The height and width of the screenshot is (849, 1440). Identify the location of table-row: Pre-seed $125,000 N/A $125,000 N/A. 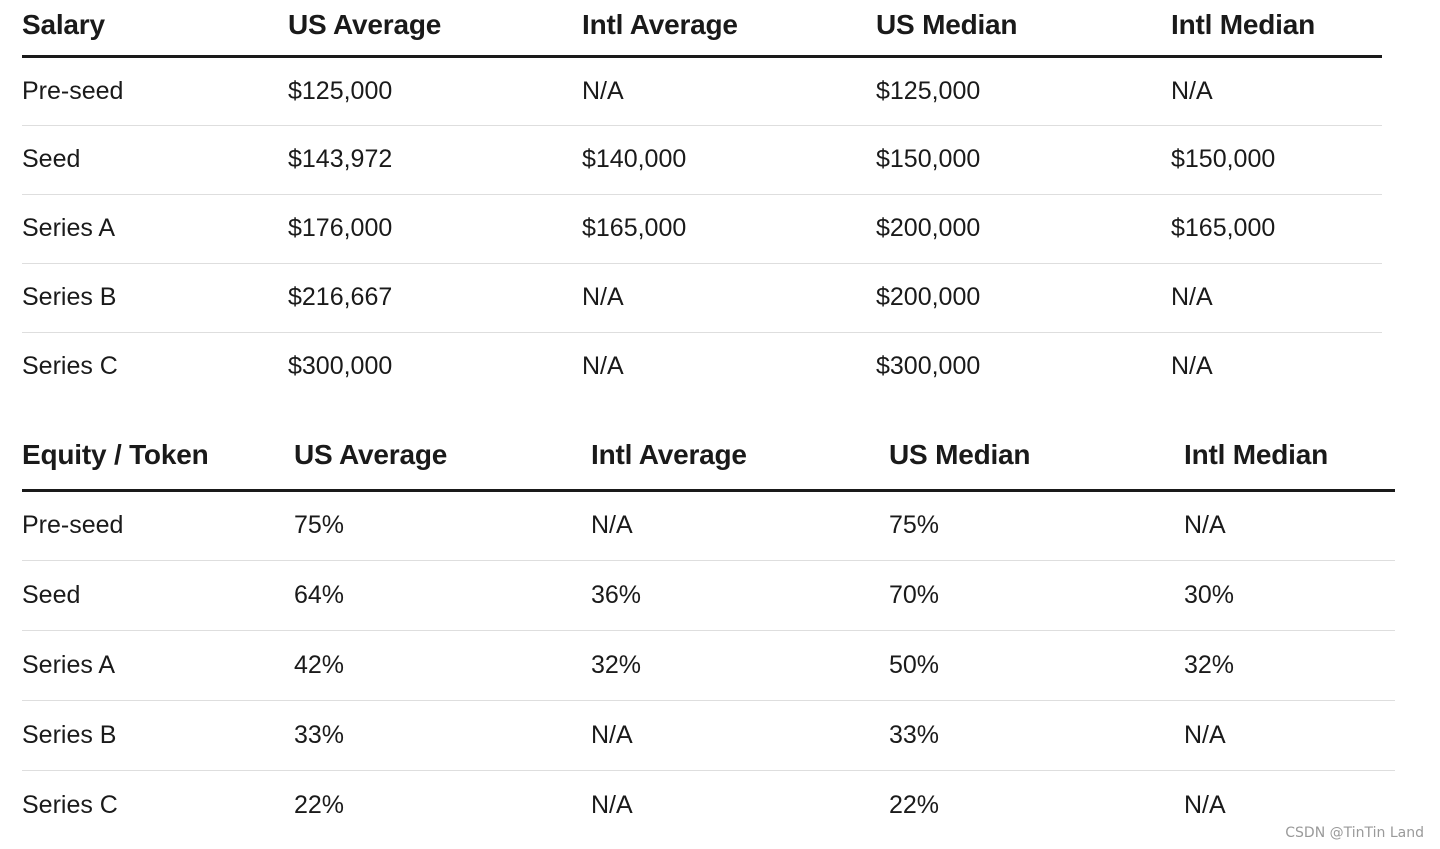
(702, 90).